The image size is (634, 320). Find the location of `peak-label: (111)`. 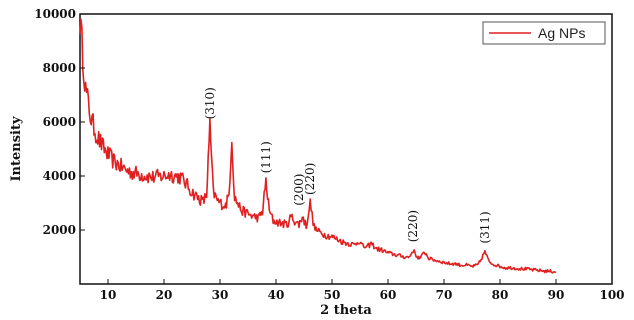

peak-label: (111) is located at coordinates (266, 157).